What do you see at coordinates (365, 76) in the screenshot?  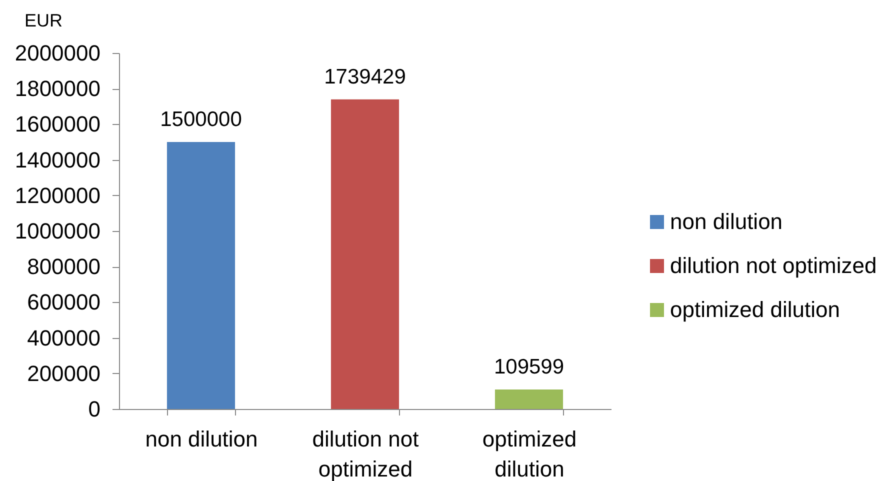 I see `data-label: 1739429` at bounding box center [365, 76].